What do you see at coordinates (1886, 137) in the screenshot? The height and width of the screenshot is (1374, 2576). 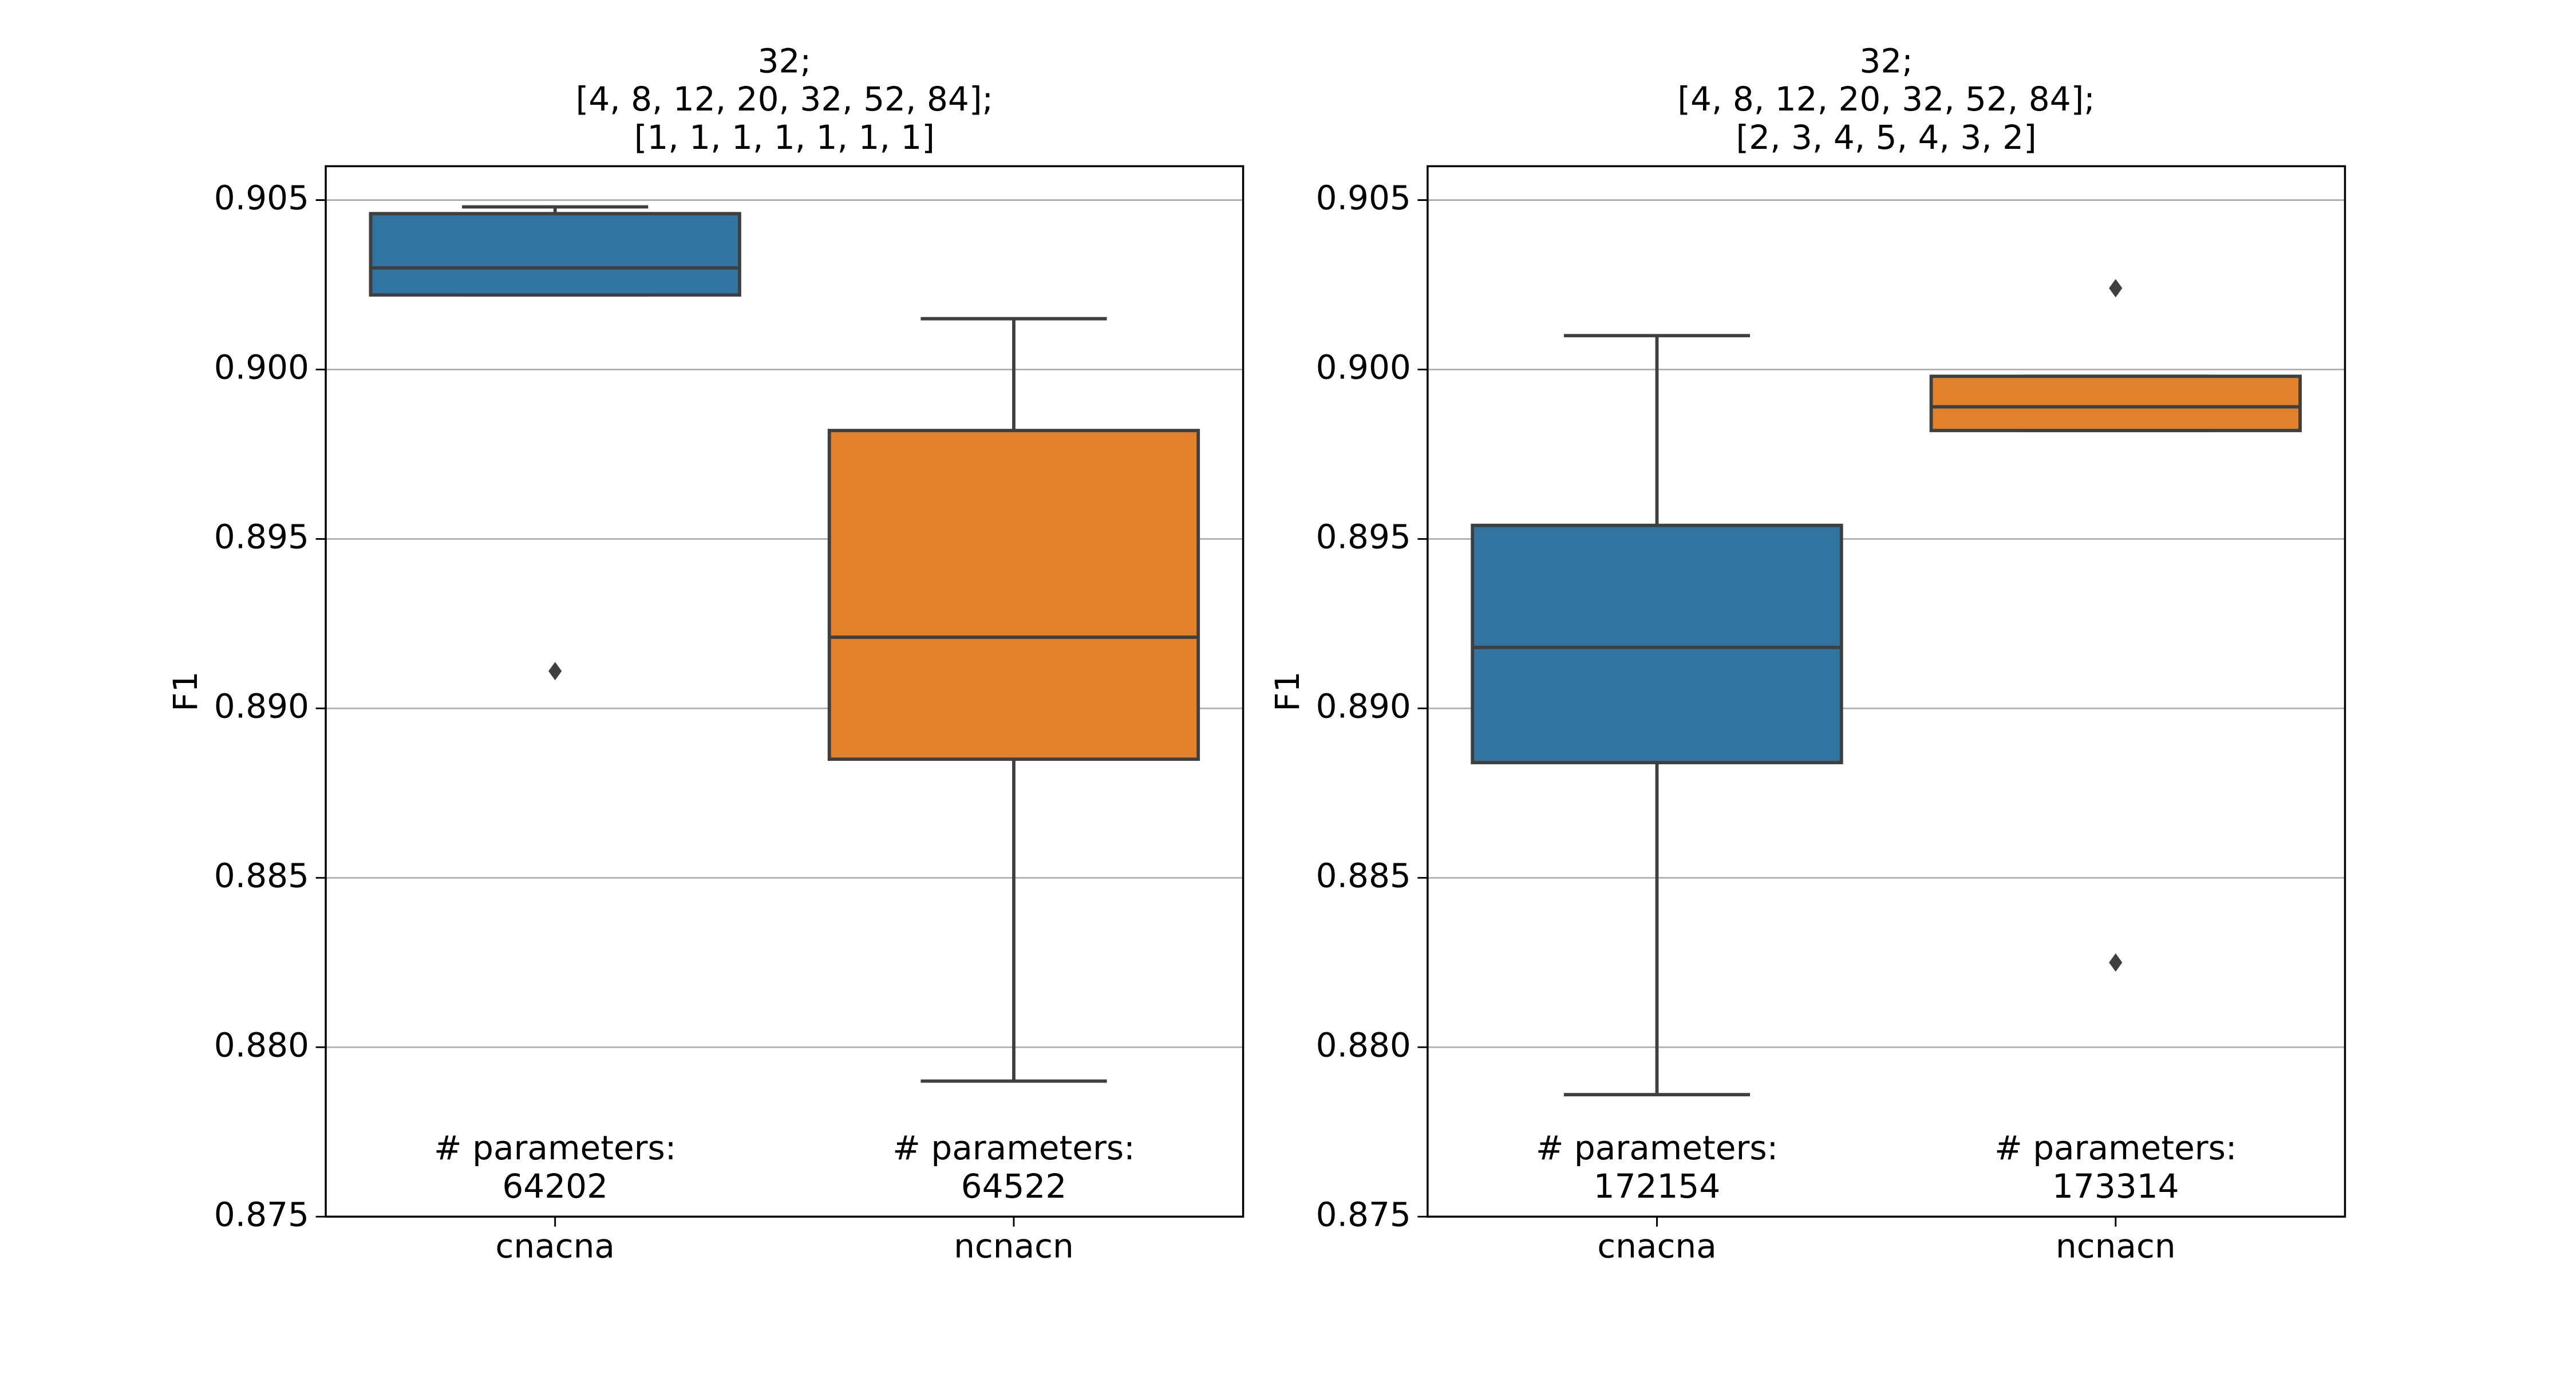 I see `chart-title: [2, 3, 4, 5, 4, 3, 2]` at bounding box center [1886, 137].